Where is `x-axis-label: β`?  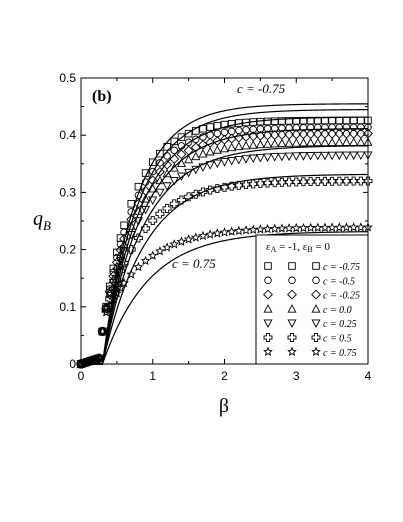 x-axis-label: β is located at coordinates (224, 406).